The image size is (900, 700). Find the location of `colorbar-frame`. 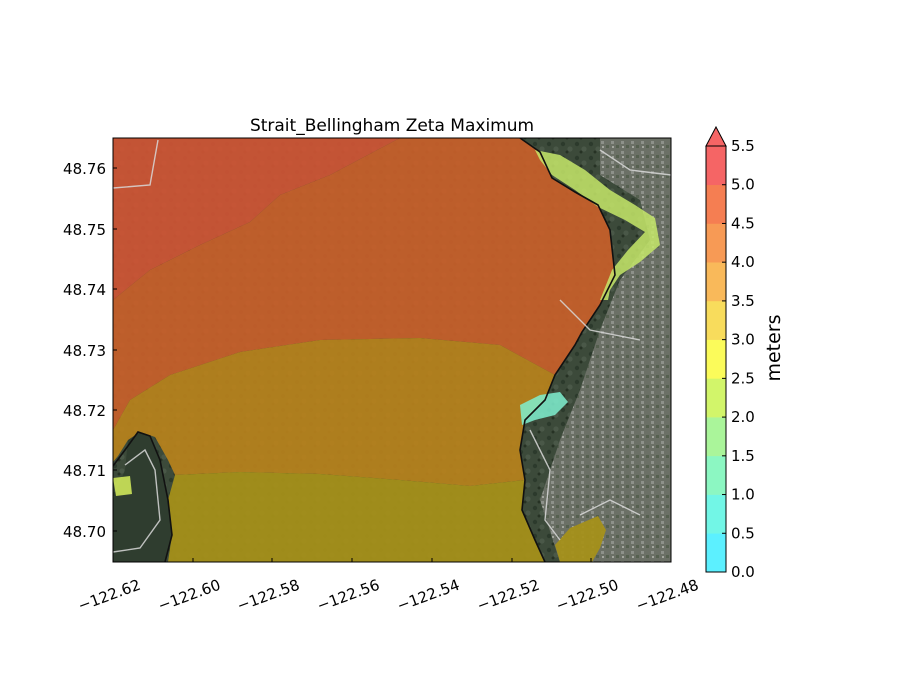

colorbar-frame is located at coordinates (716, 359).